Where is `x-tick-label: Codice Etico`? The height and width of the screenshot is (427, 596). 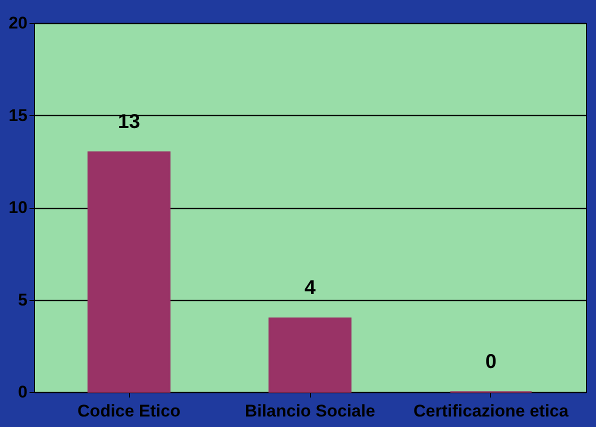
x-tick-label: Codice Etico is located at coordinates (129, 411).